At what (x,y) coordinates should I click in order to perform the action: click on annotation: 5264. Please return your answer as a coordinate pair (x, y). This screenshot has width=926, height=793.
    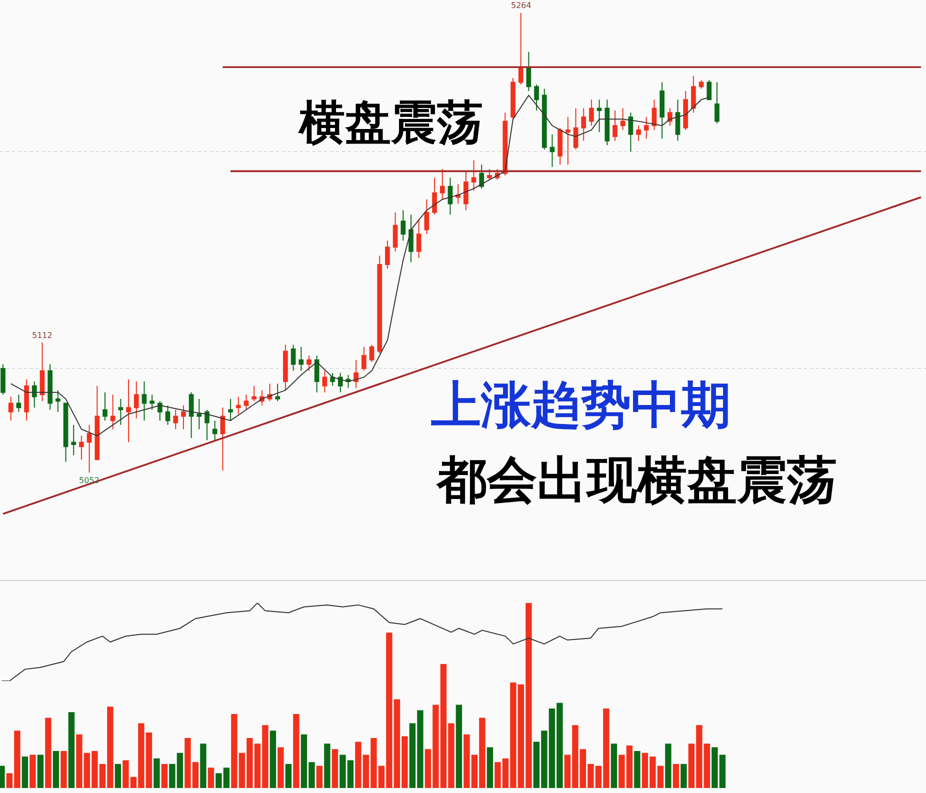
    Looking at the image, I should click on (521, 5).